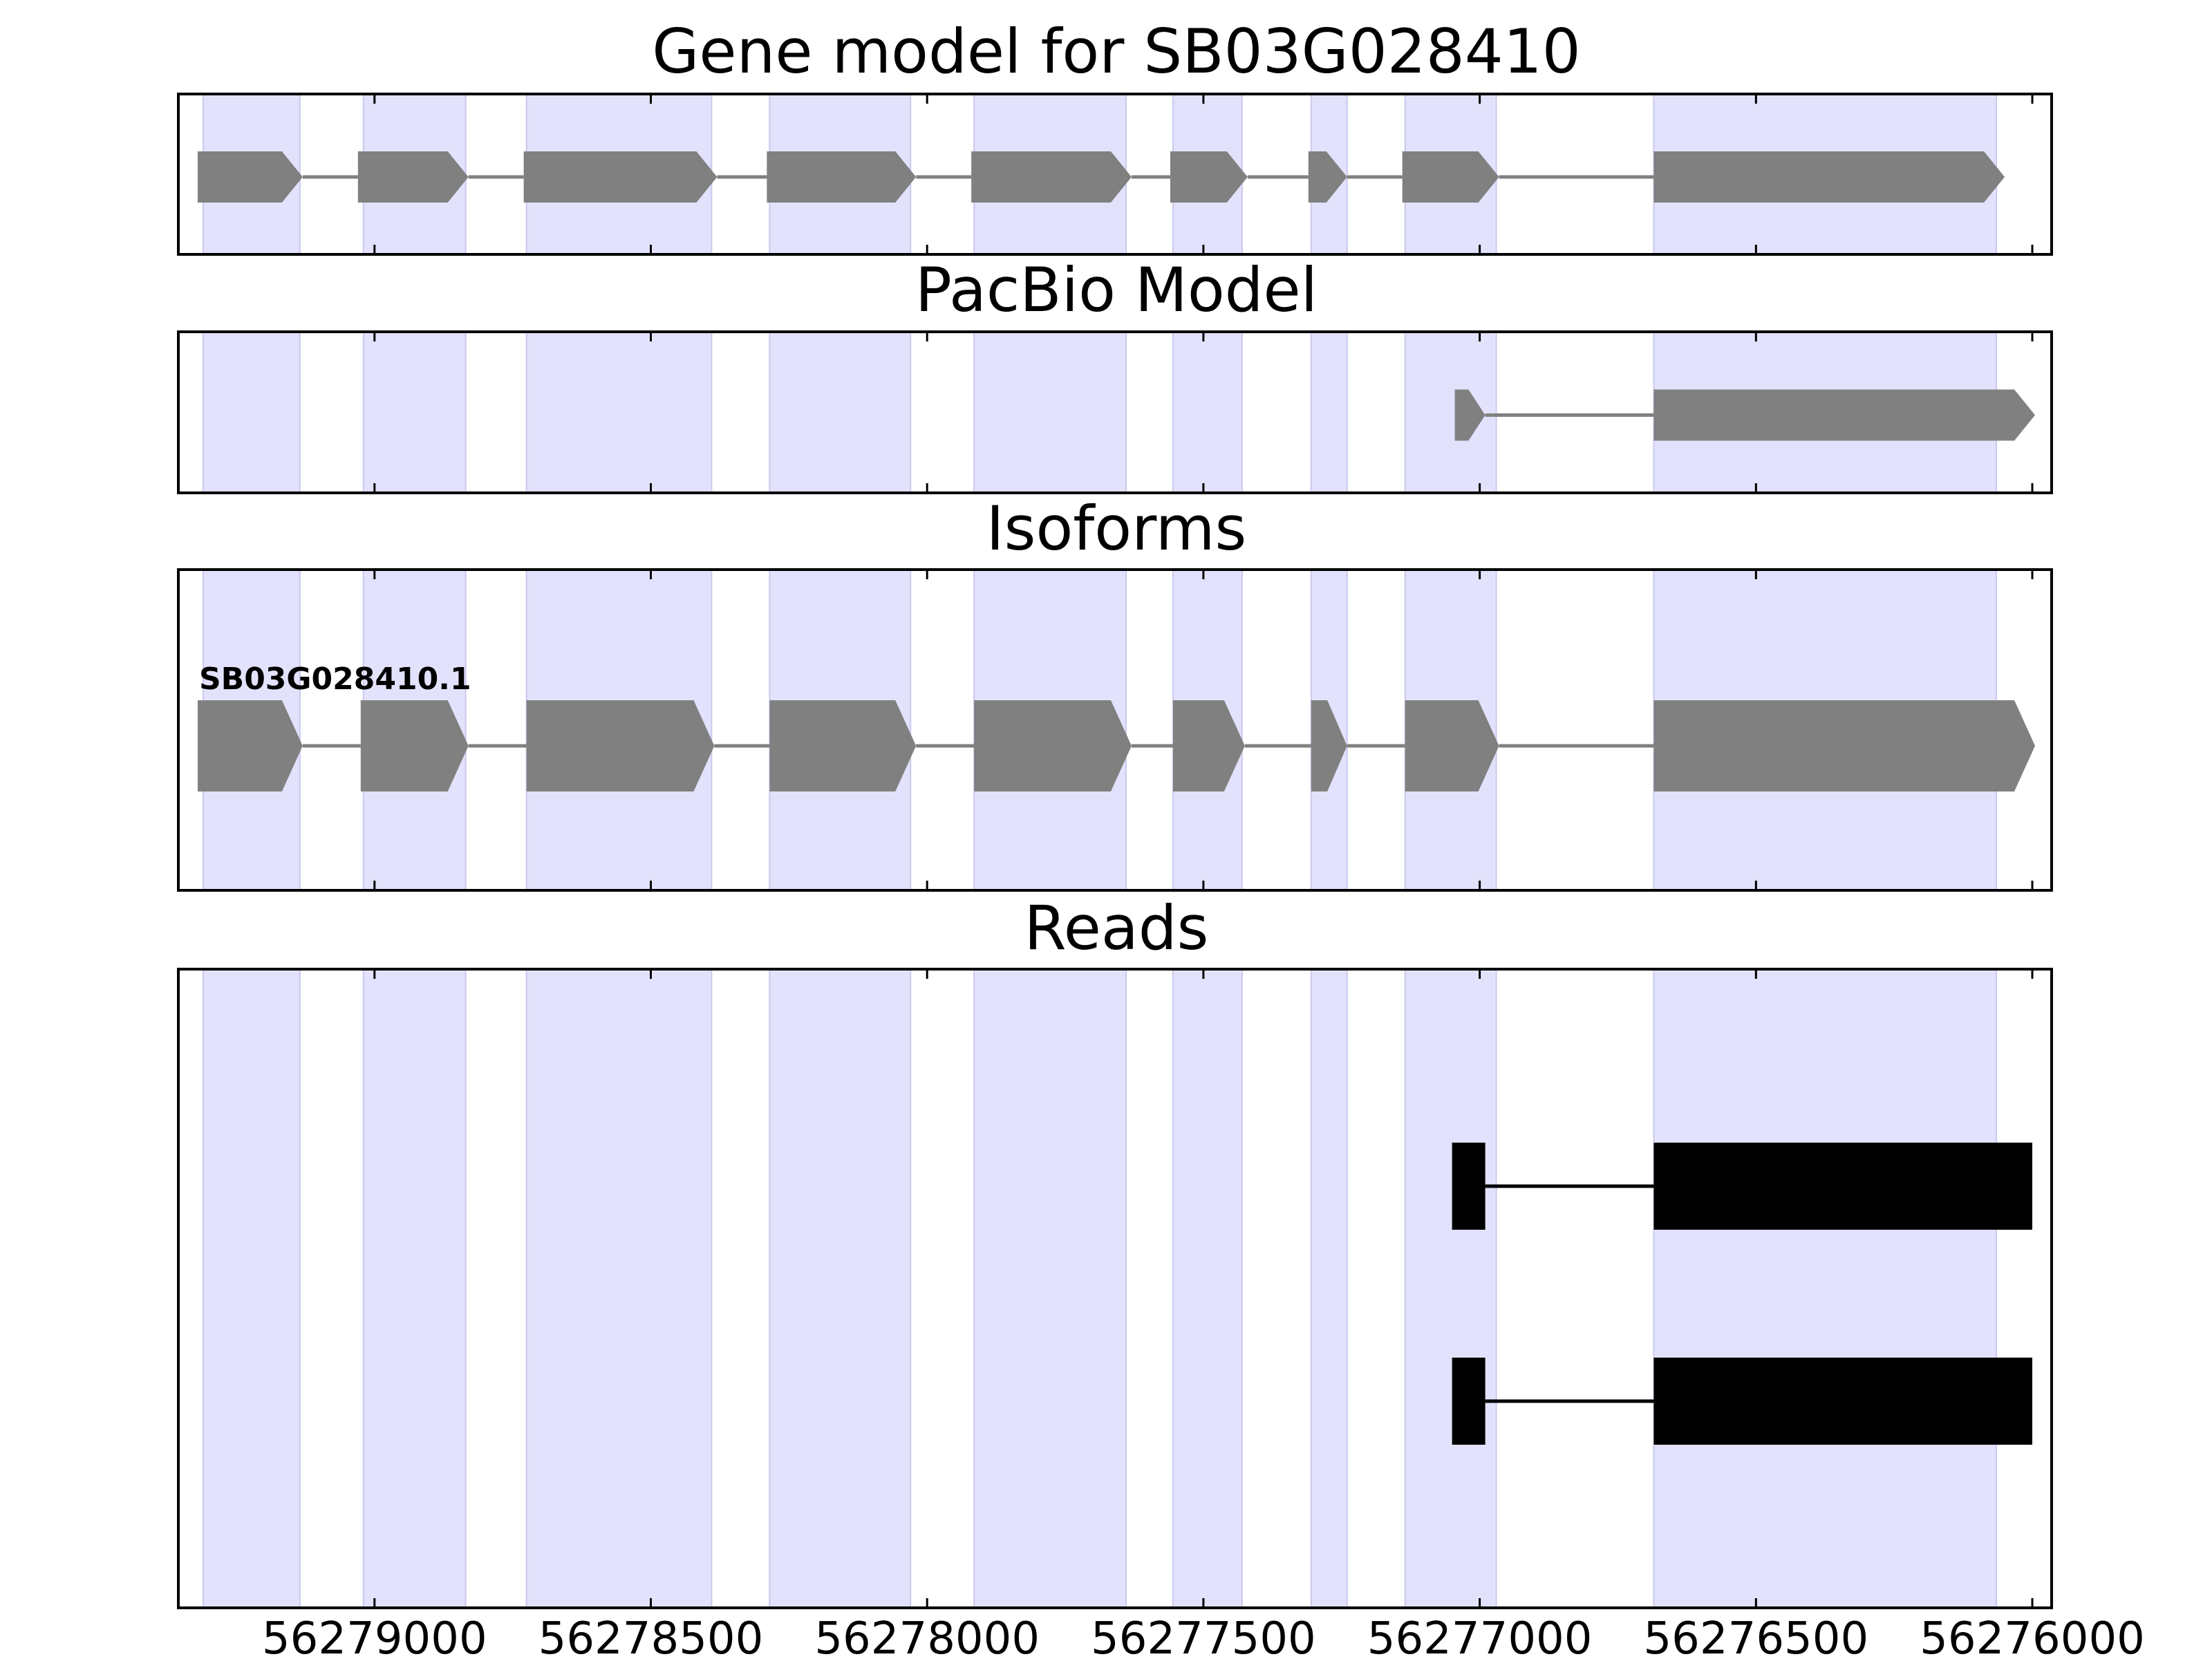 This screenshot has height=1659, width=2212. Describe the element at coordinates (2032, 1636) in the screenshot. I see `x-tick-label: 56276000` at that location.